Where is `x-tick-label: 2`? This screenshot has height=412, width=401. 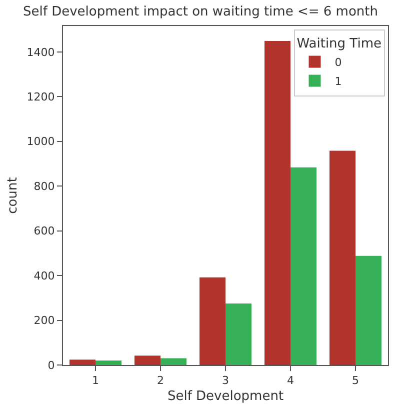 x-tick-label: 2 is located at coordinates (160, 381).